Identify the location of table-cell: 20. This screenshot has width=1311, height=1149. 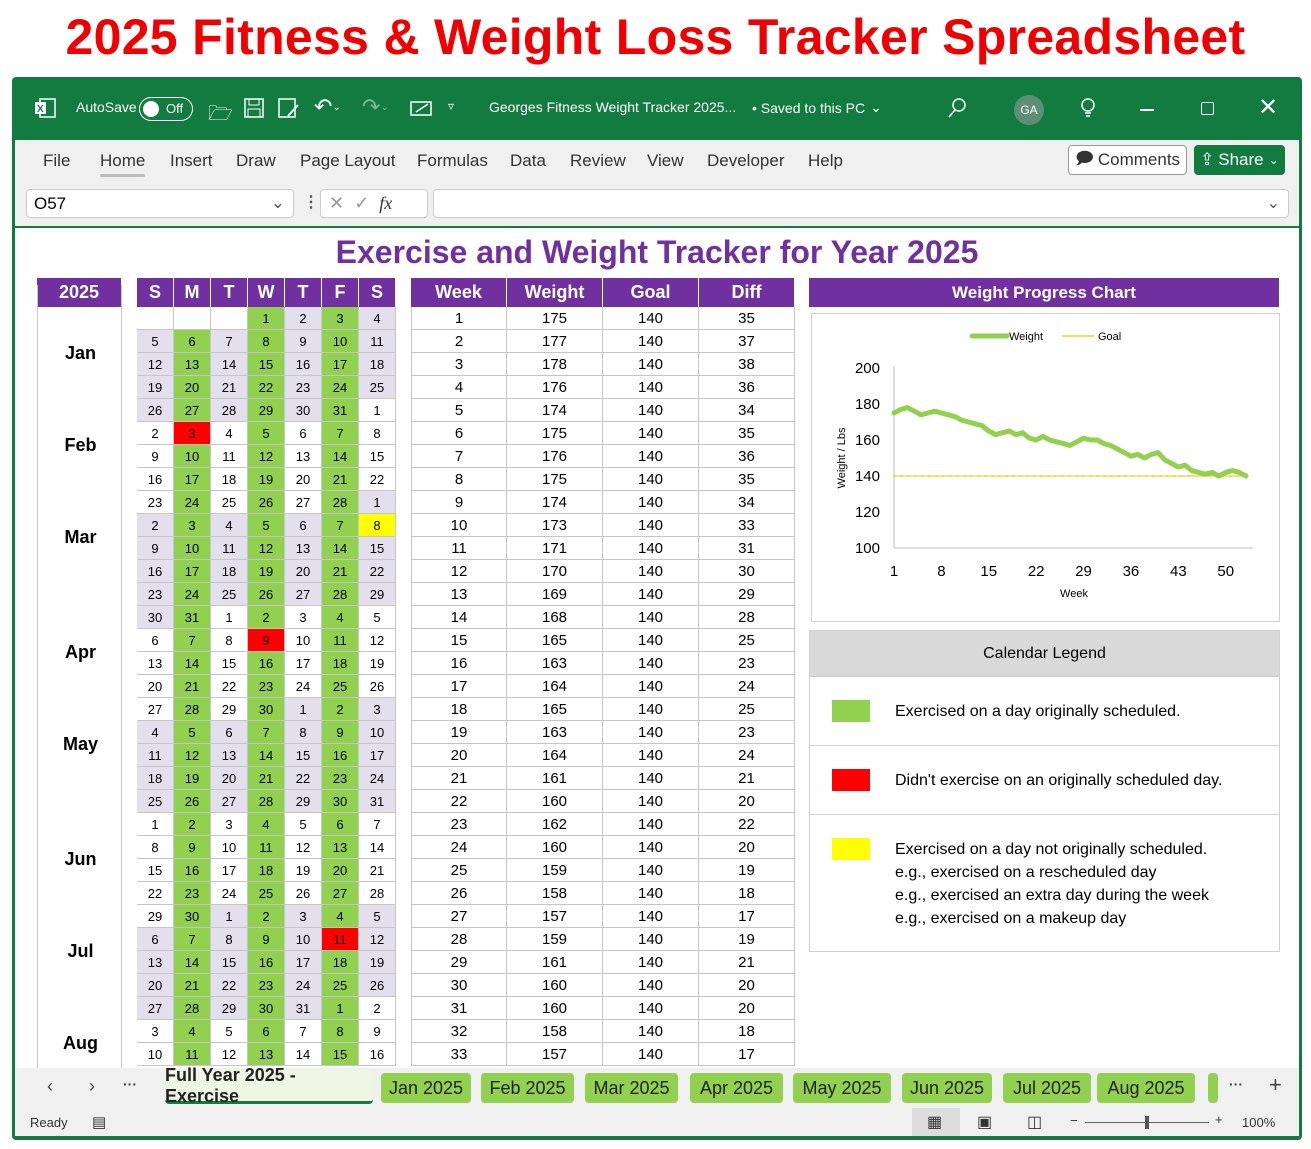
(747, 801).